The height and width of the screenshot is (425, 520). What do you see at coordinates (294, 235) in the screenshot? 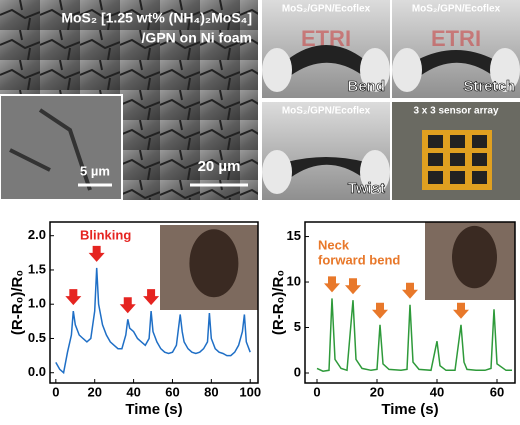
I see `y-tick-label: 15` at bounding box center [294, 235].